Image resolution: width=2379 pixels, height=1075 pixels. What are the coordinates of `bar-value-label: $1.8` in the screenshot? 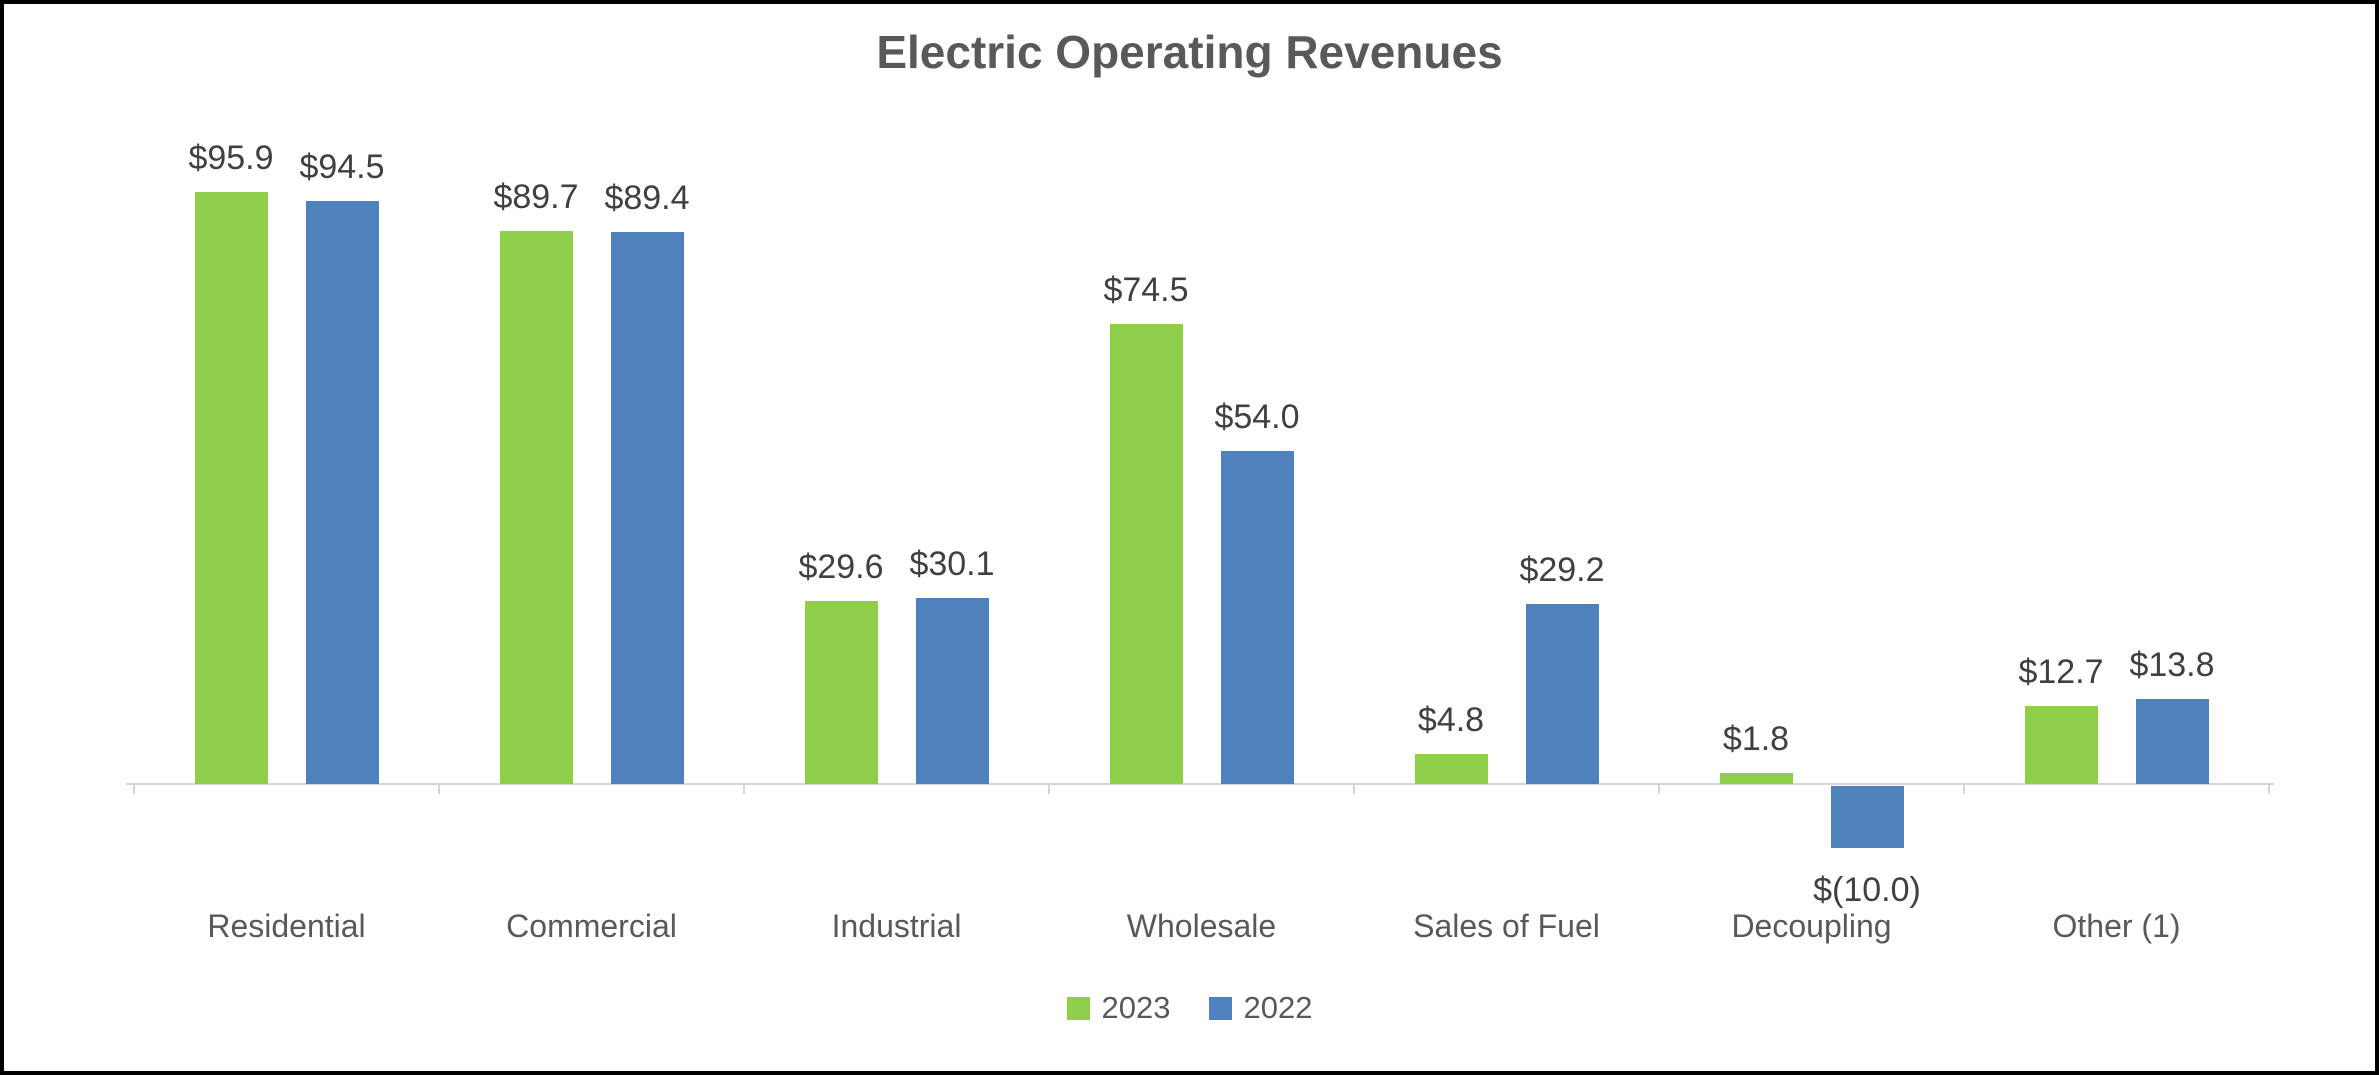 It's located at (1756, 739).